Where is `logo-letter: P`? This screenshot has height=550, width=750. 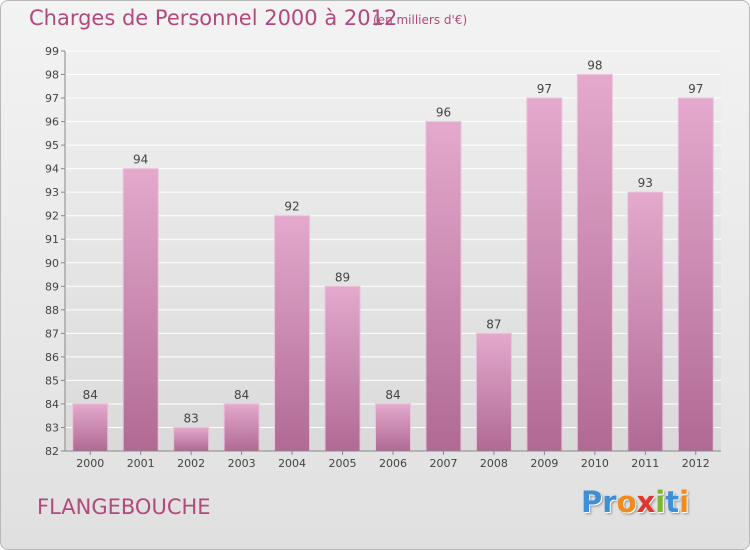
logo-letter: P is located at coordinates (592, 502).